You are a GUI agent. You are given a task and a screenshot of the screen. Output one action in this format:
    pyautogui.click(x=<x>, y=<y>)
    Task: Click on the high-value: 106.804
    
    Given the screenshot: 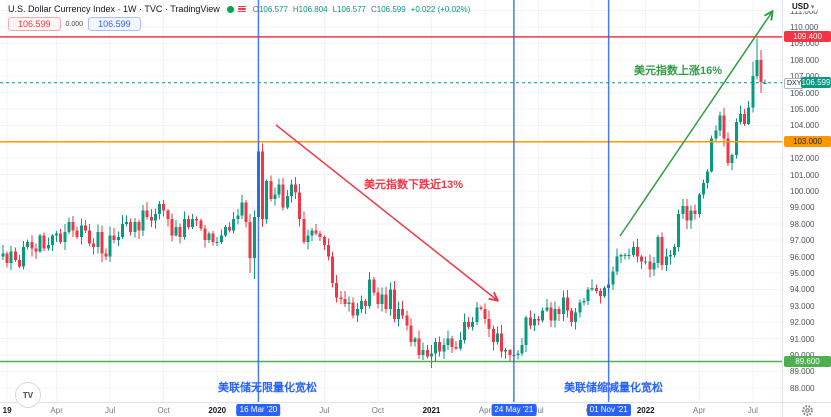 What is the action you would take?
    pyautogui.click(x=313, y=9)
    